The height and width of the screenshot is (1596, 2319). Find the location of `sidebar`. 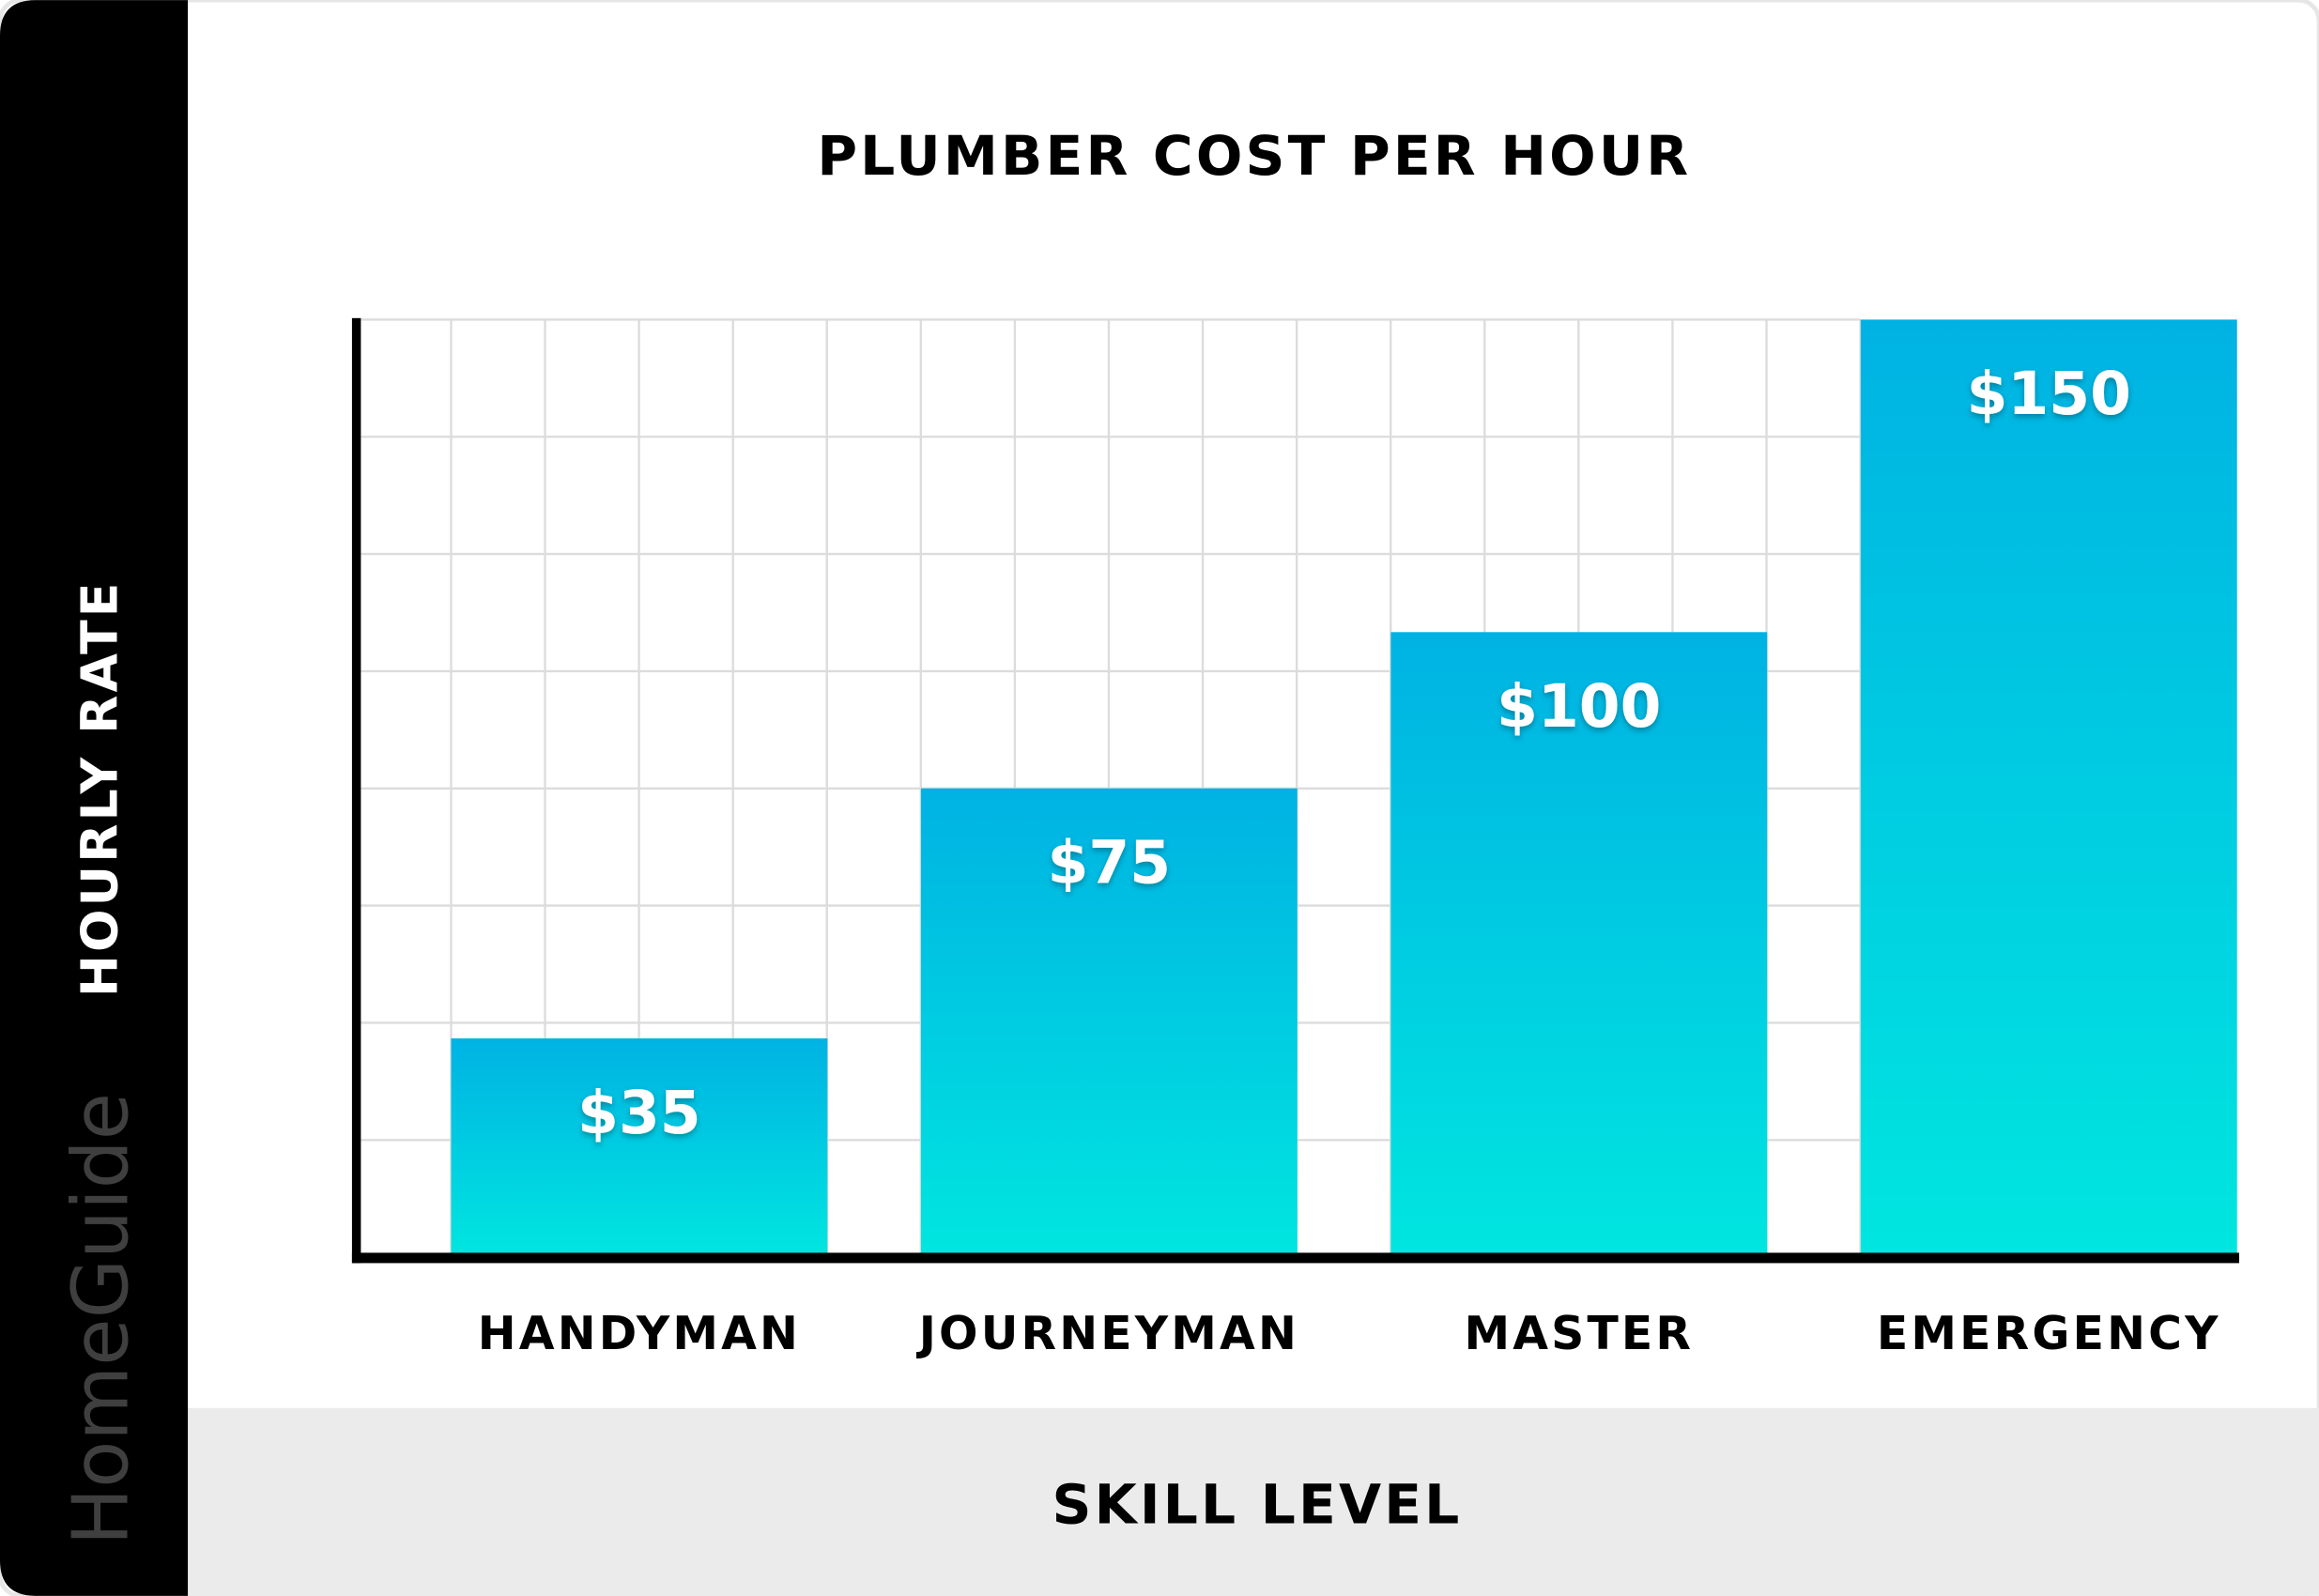

sidebar is located at coordinates (94, 798).